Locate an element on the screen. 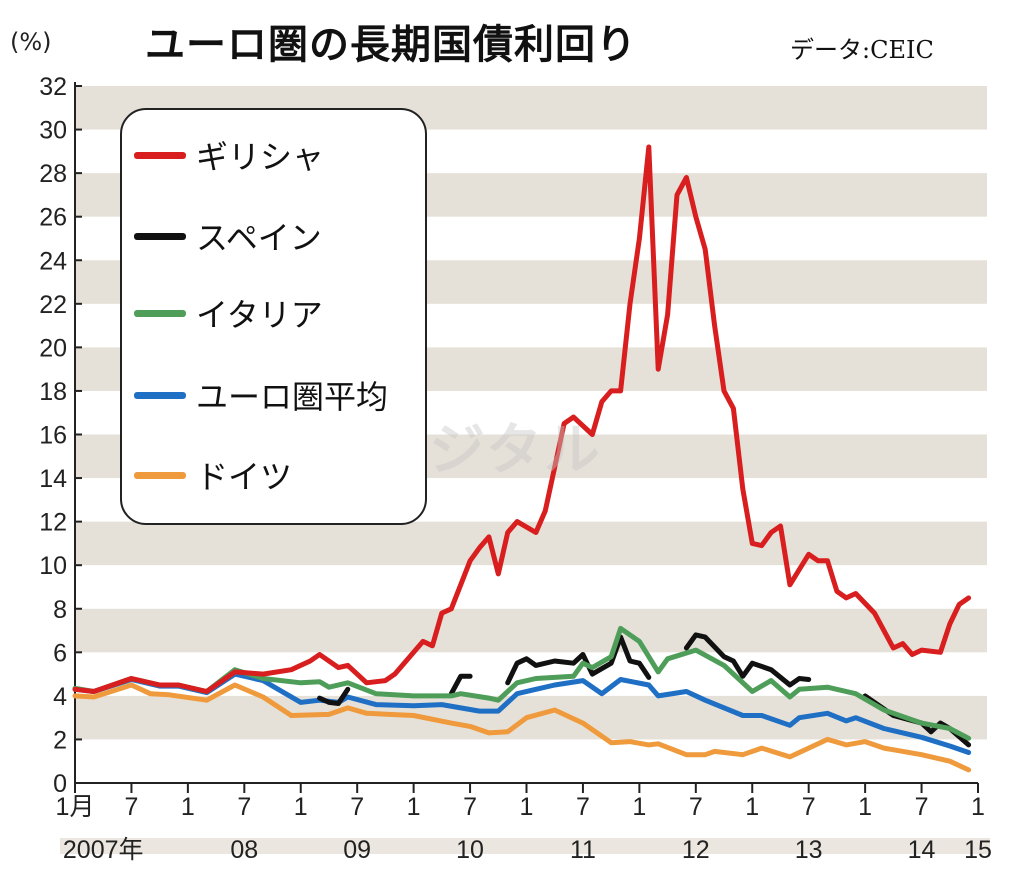 This screenshot has width=1024, height=878. y-tick-label: 32 is located at coordinates (53, 87).